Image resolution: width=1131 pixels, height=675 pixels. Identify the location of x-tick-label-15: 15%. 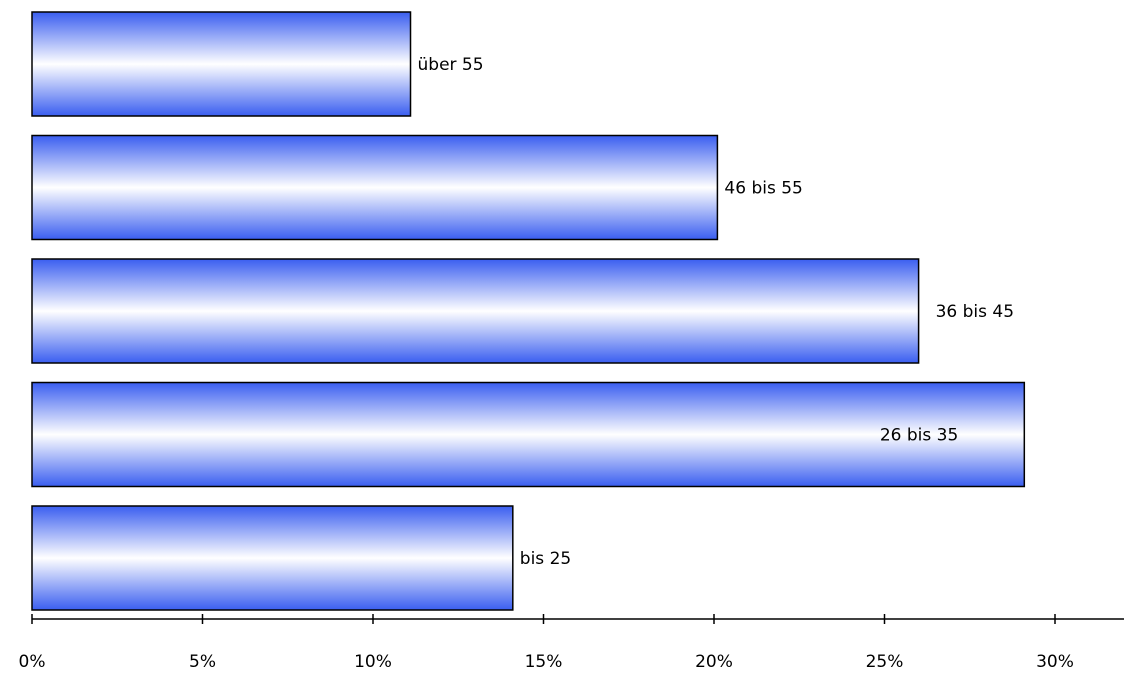
(544, 662).